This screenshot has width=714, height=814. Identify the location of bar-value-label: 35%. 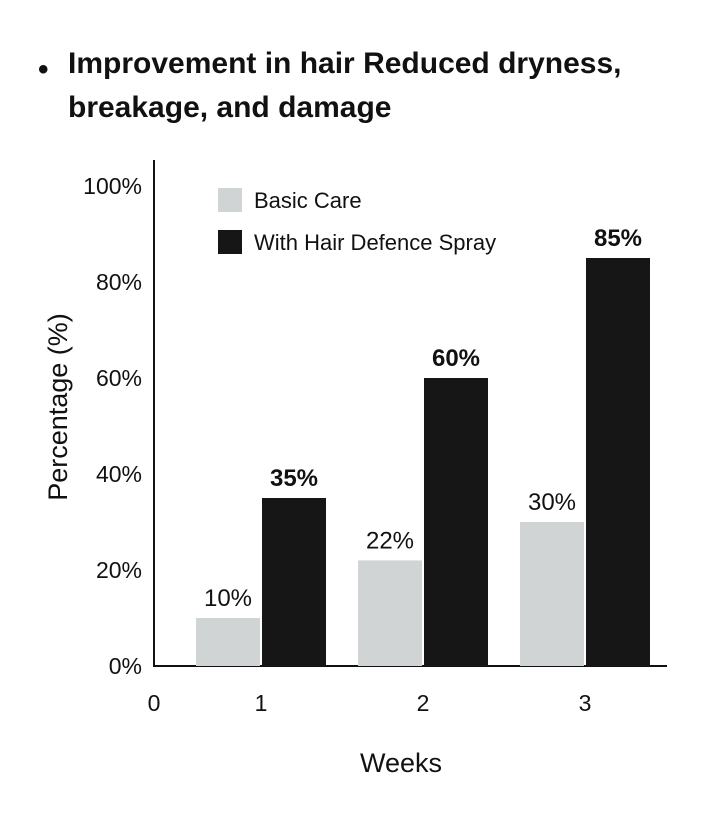
(294, 478).